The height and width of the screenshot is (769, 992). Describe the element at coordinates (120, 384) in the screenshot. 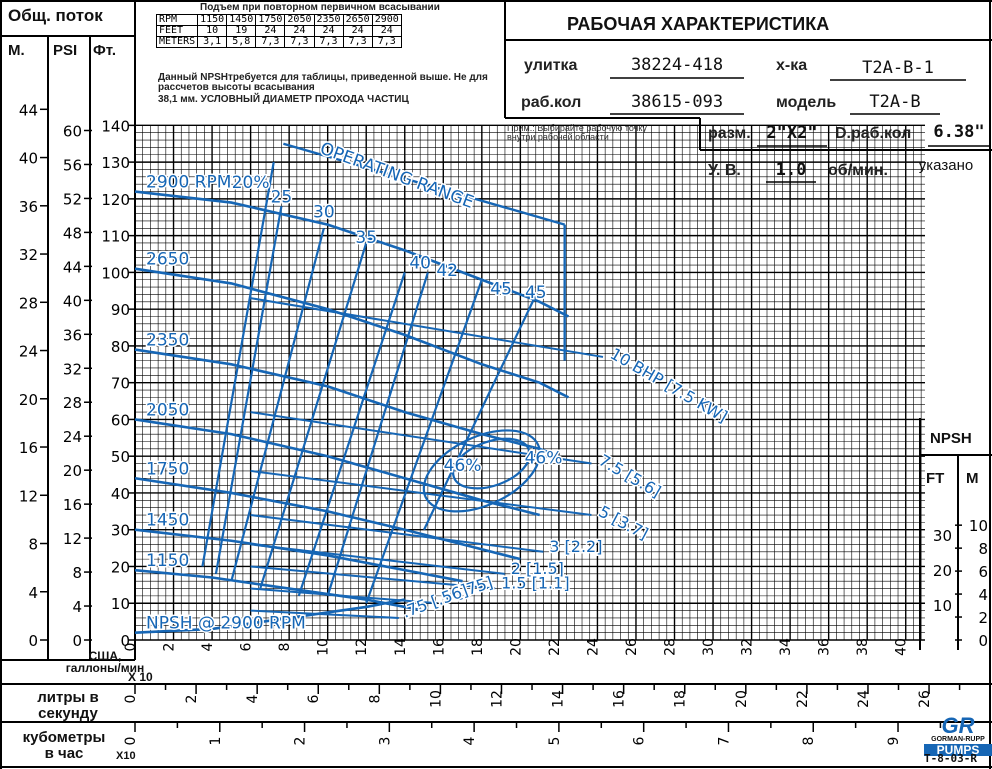

I see `y-tick-ft: 70` at that location.